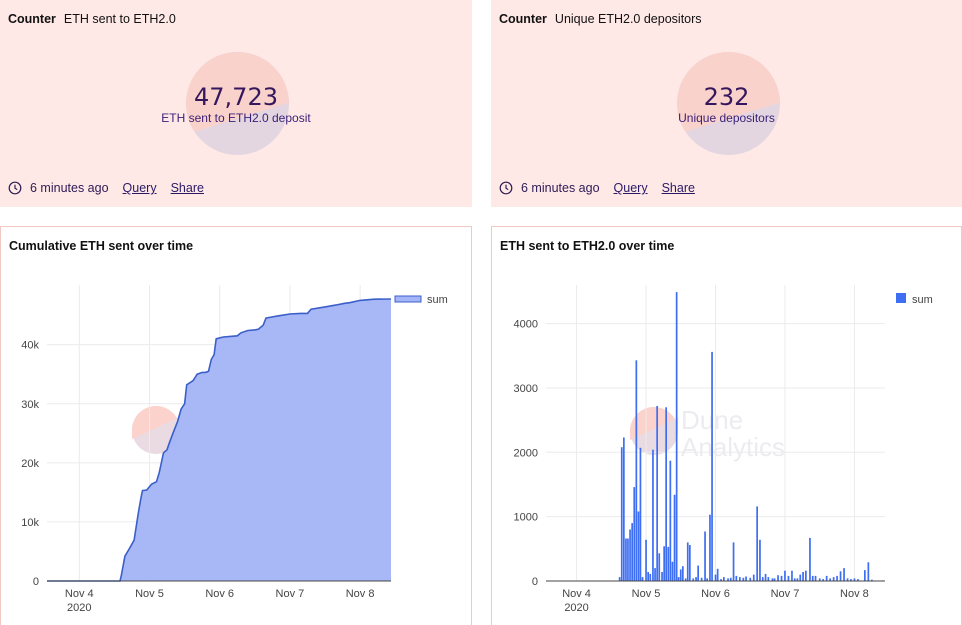 The width and height of the screenshot is (962, 625). What do you see at coordinates (30, 523) in the screenshot?
I see `y-tick-label: 10k` at bounding box center [30, 523].